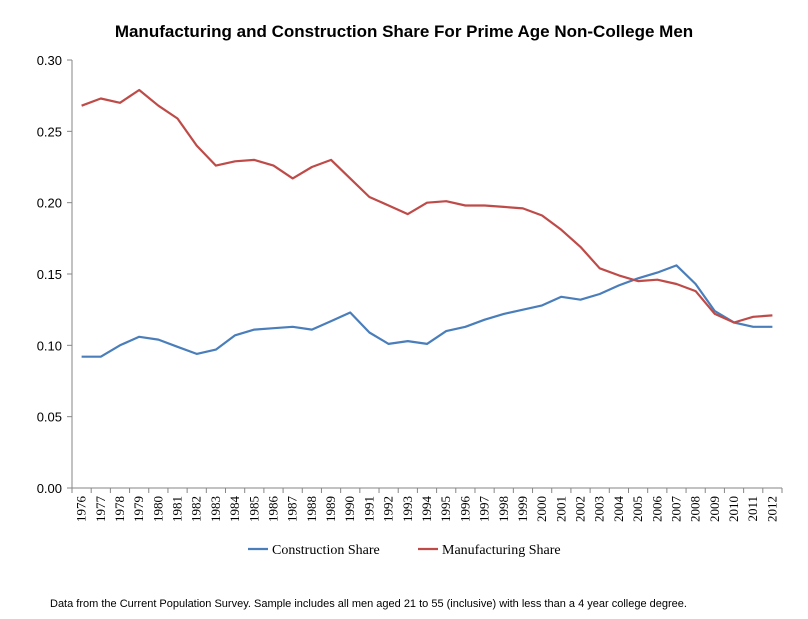  What do you see at coordinates (541, 509) in the screenshot?
I see `x-tick-label: 2000` at bounding box center [541, 509].